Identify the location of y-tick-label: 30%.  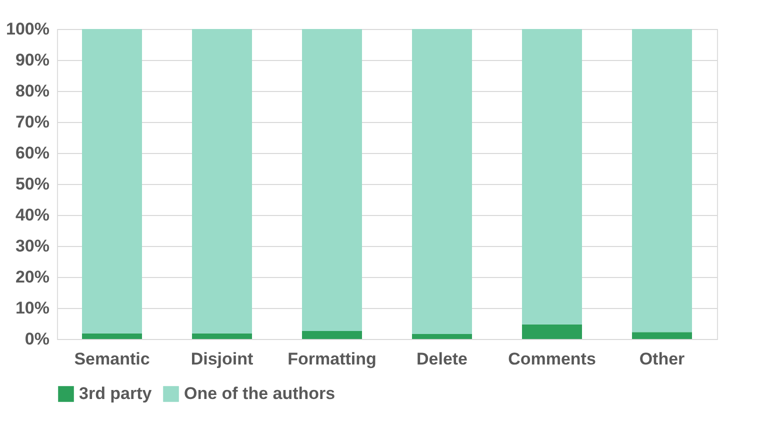
(32, 246).